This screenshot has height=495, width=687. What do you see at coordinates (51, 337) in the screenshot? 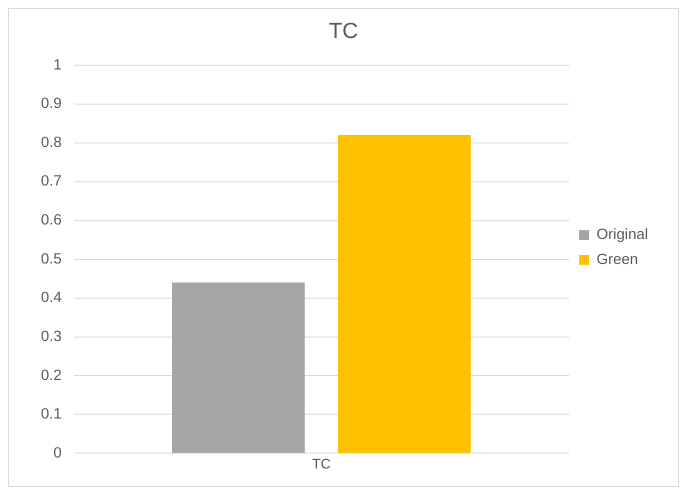
I see `y-tick-label: 0.3` at bounding box center [51, 337].